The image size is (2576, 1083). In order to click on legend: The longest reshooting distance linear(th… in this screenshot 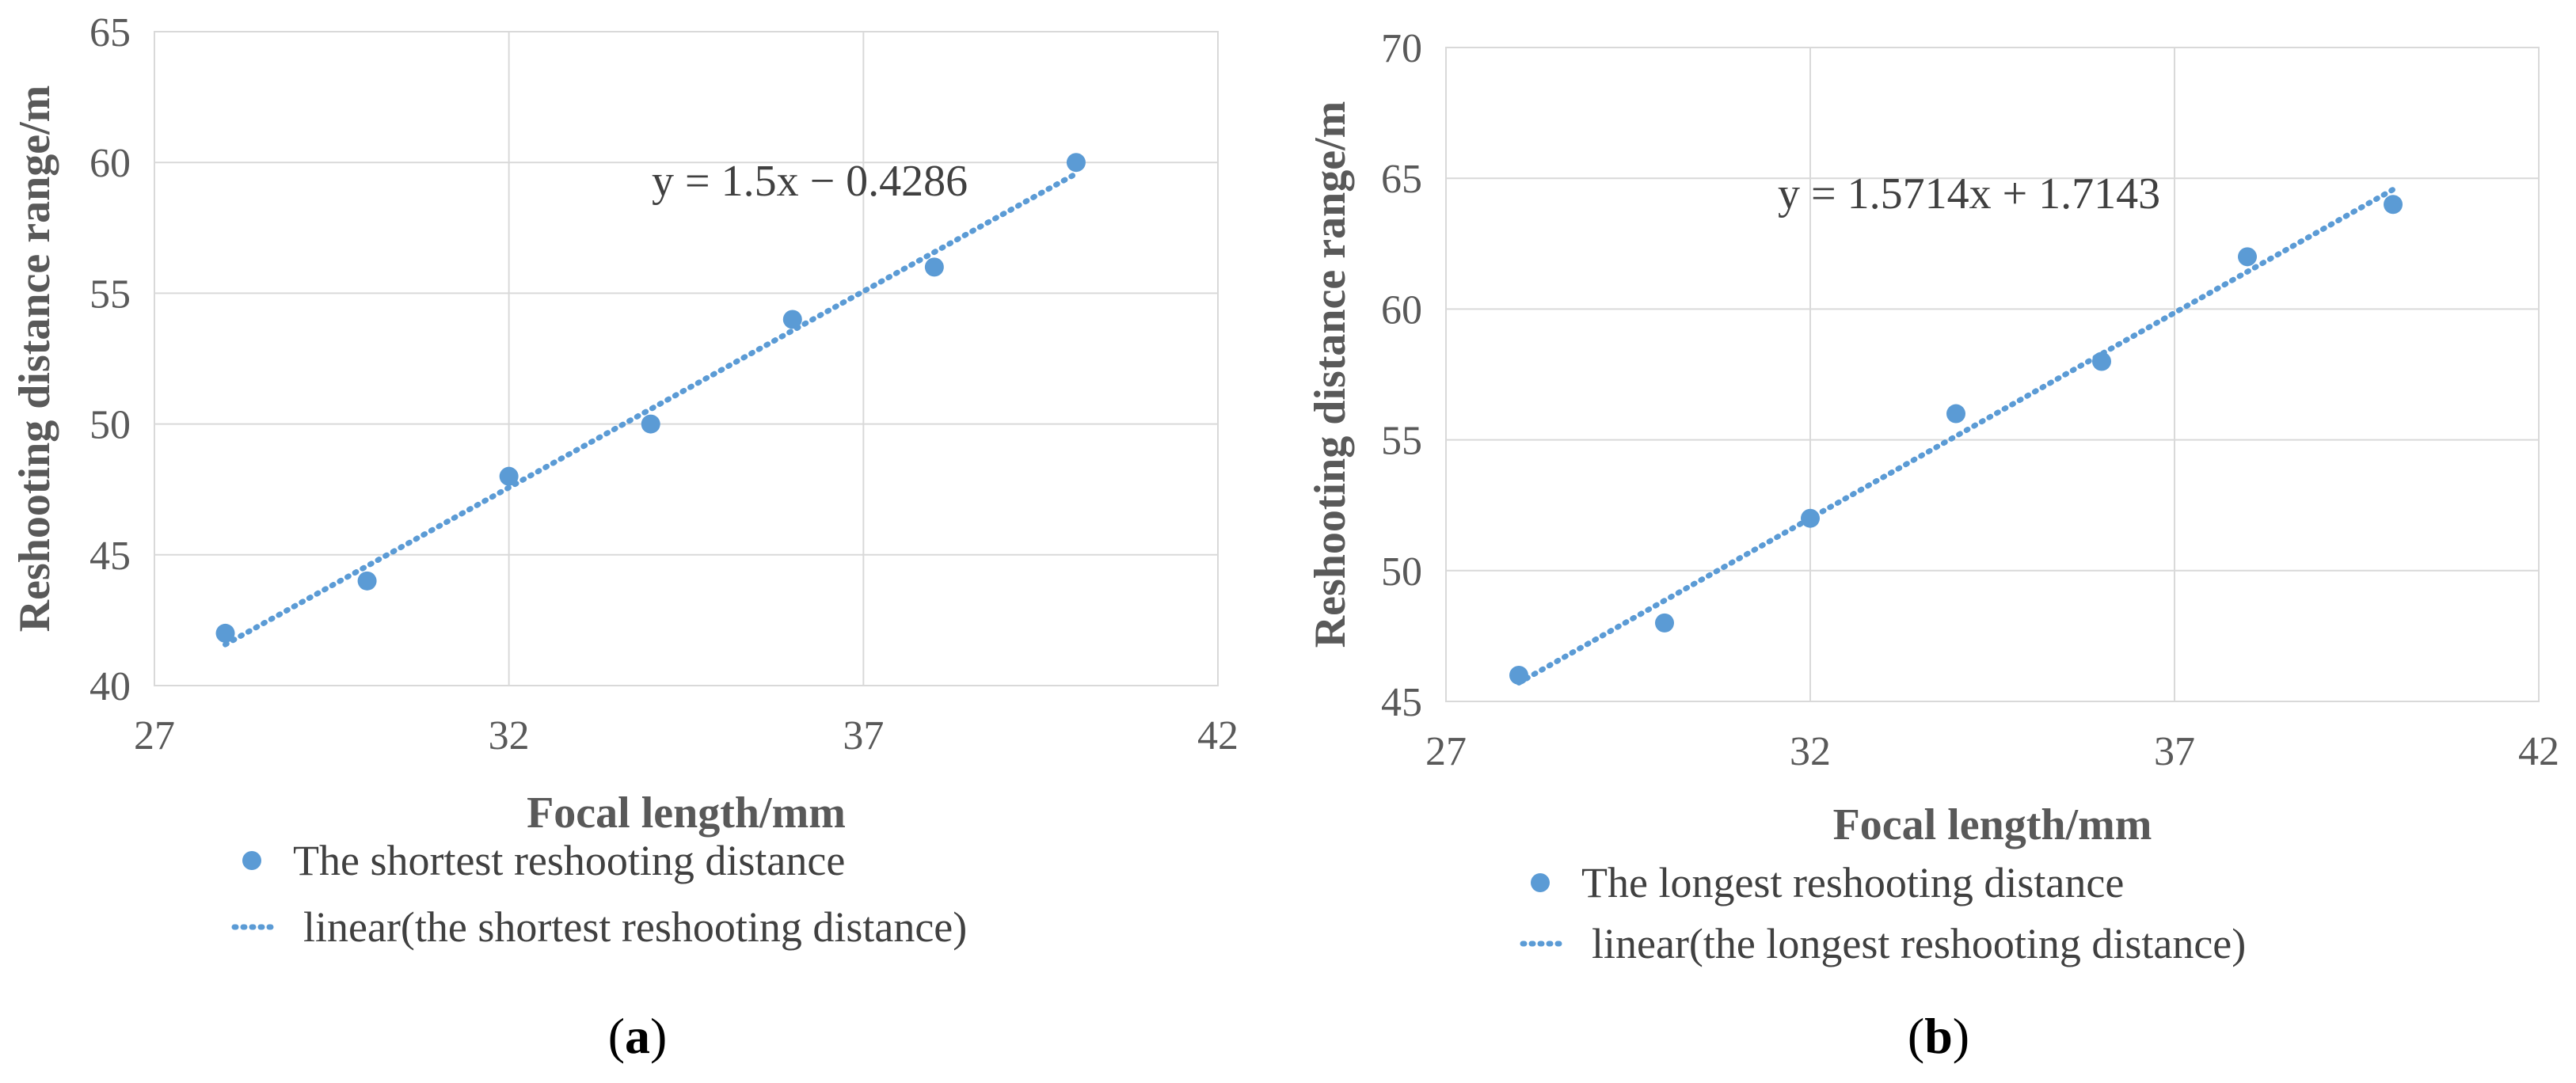, I will do `click(1883, 913)`.